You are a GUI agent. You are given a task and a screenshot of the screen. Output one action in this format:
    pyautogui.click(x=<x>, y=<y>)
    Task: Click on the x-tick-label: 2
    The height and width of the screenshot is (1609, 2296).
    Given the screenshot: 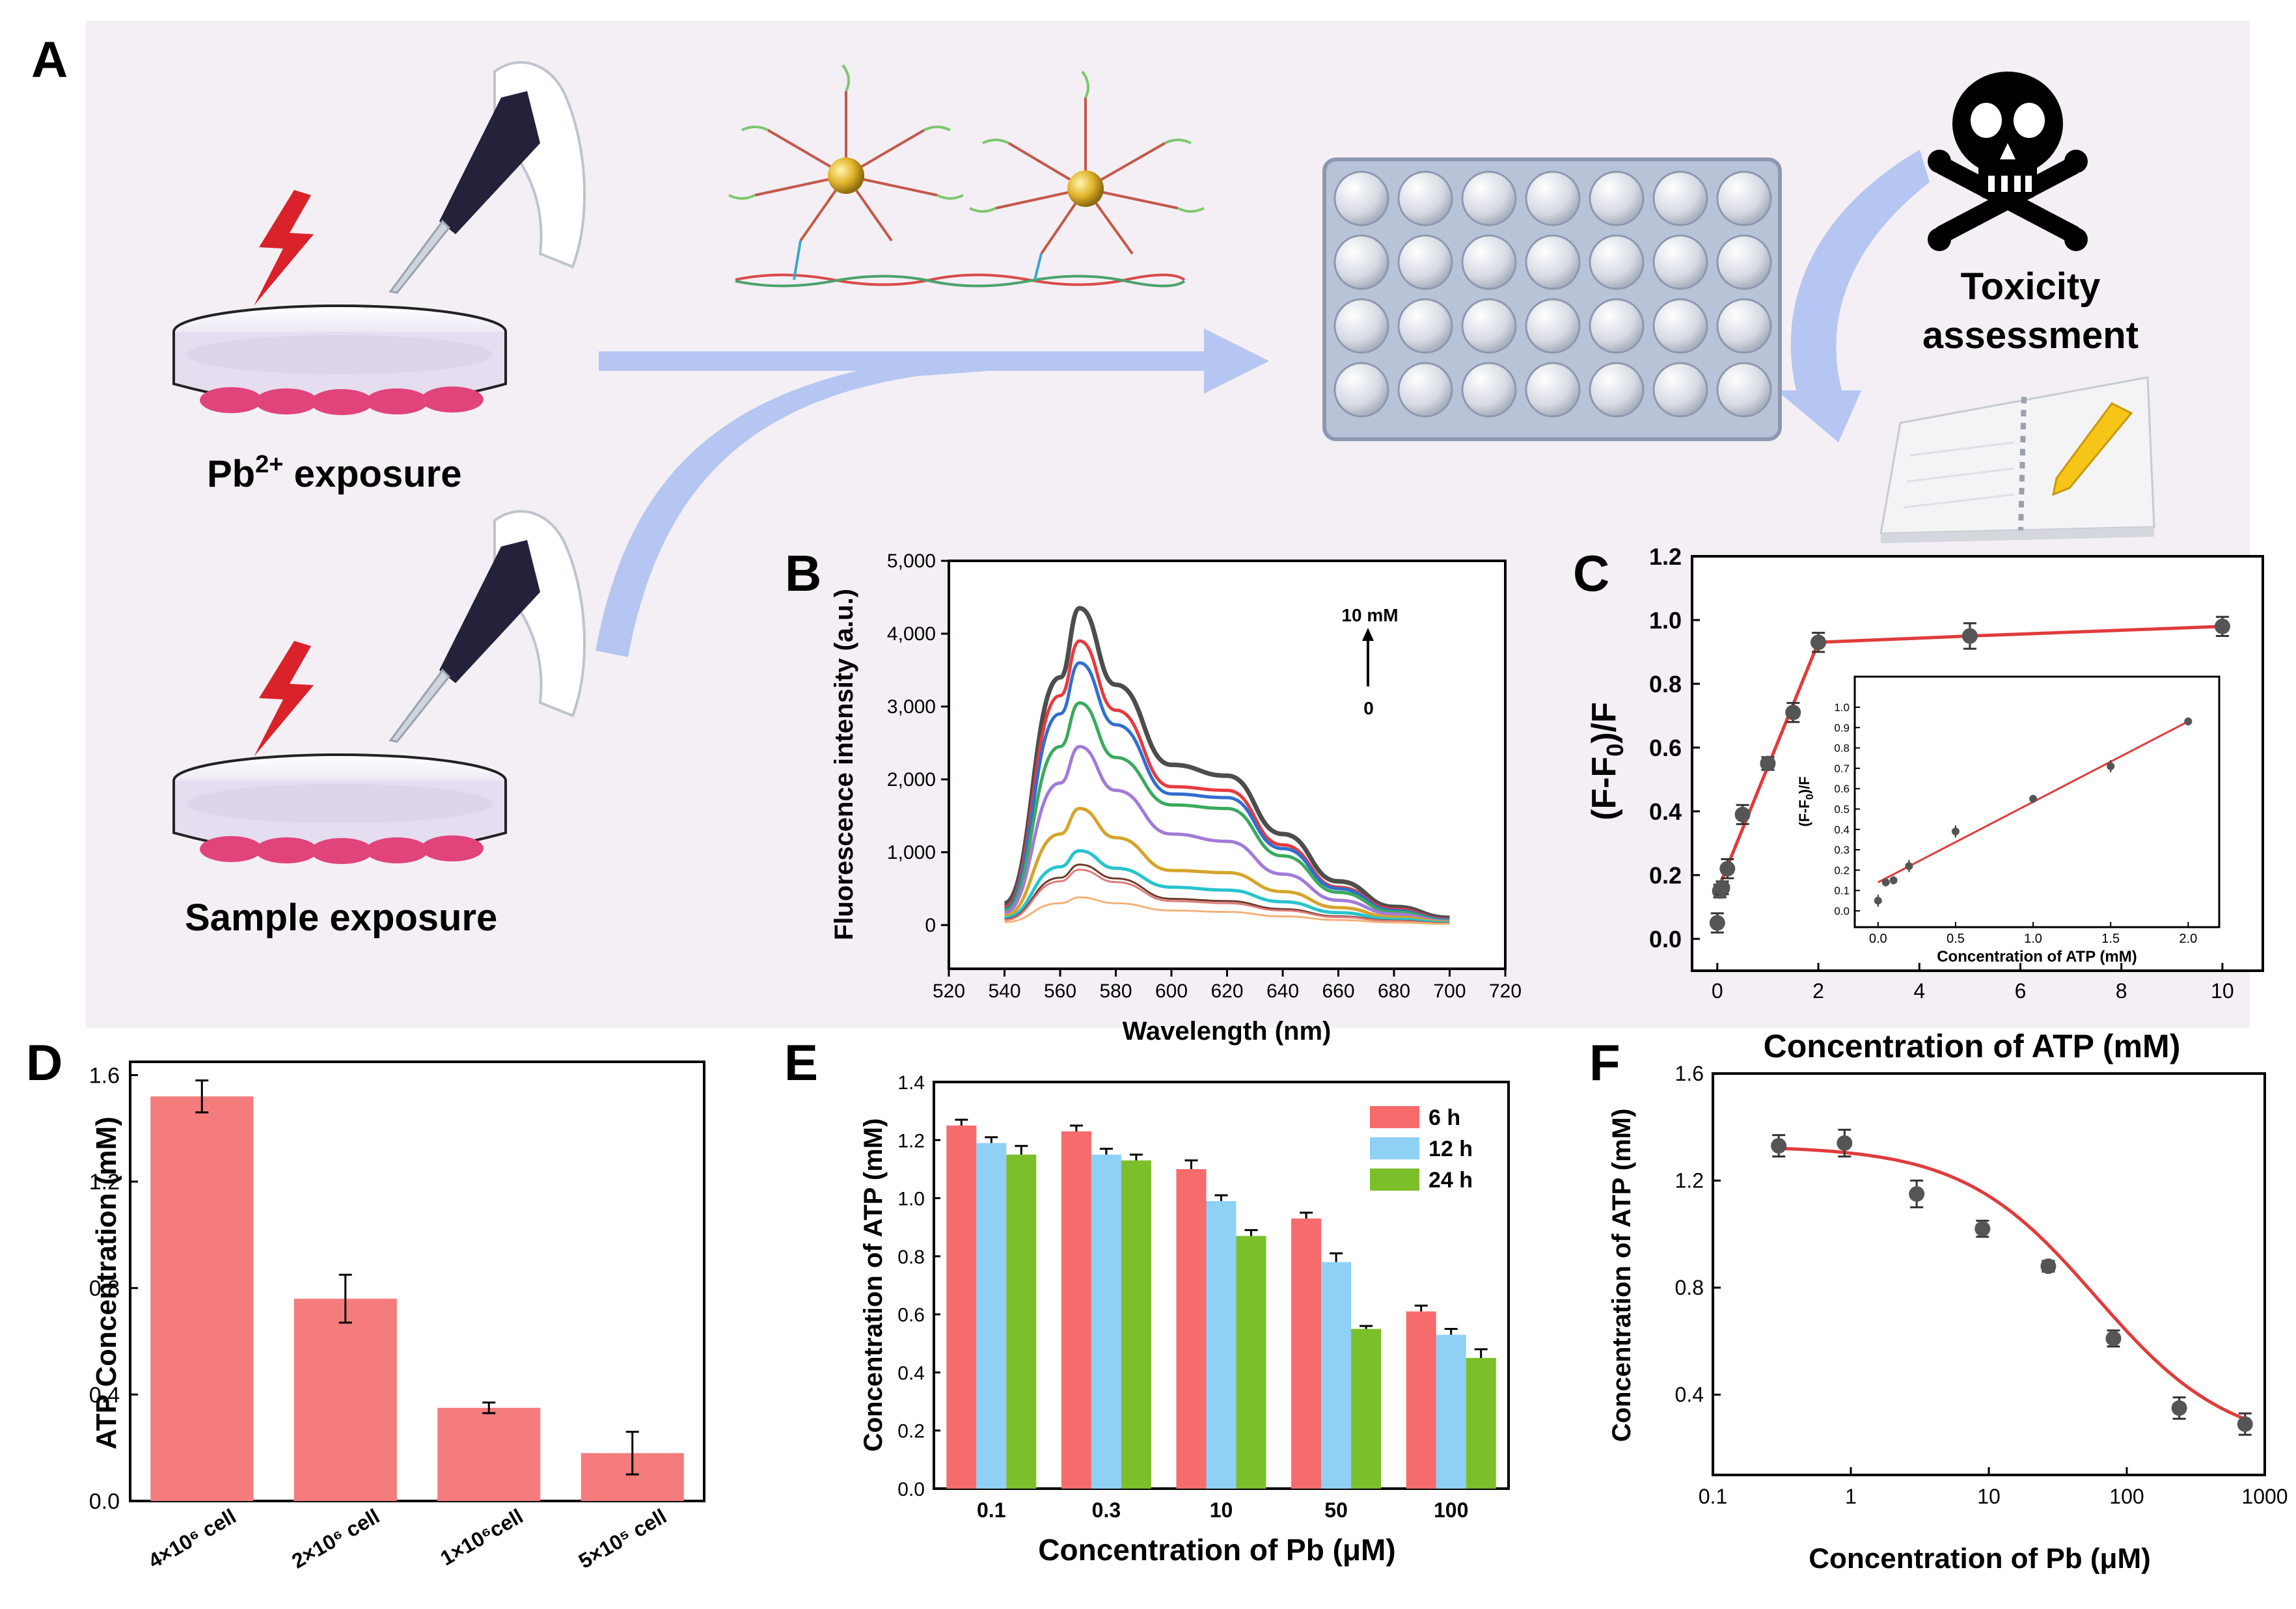 What is the action you would take?
    pyautogui.click(x=1818, y=991)
    